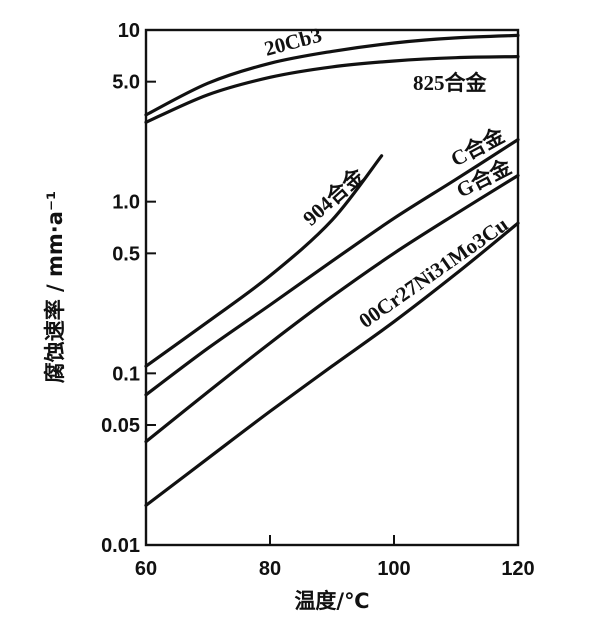 The width and height of the screenshot is (592, 638). What do you see at coordinates (270, 569) in the screenshot?
I see `x-tick-label: 80` at bounding box center [270, 569].